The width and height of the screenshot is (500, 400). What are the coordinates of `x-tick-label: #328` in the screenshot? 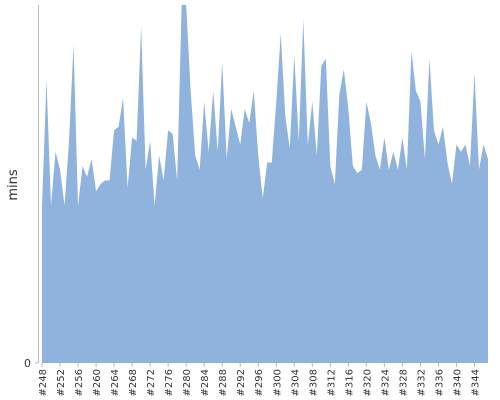 It's located at (403, 382).